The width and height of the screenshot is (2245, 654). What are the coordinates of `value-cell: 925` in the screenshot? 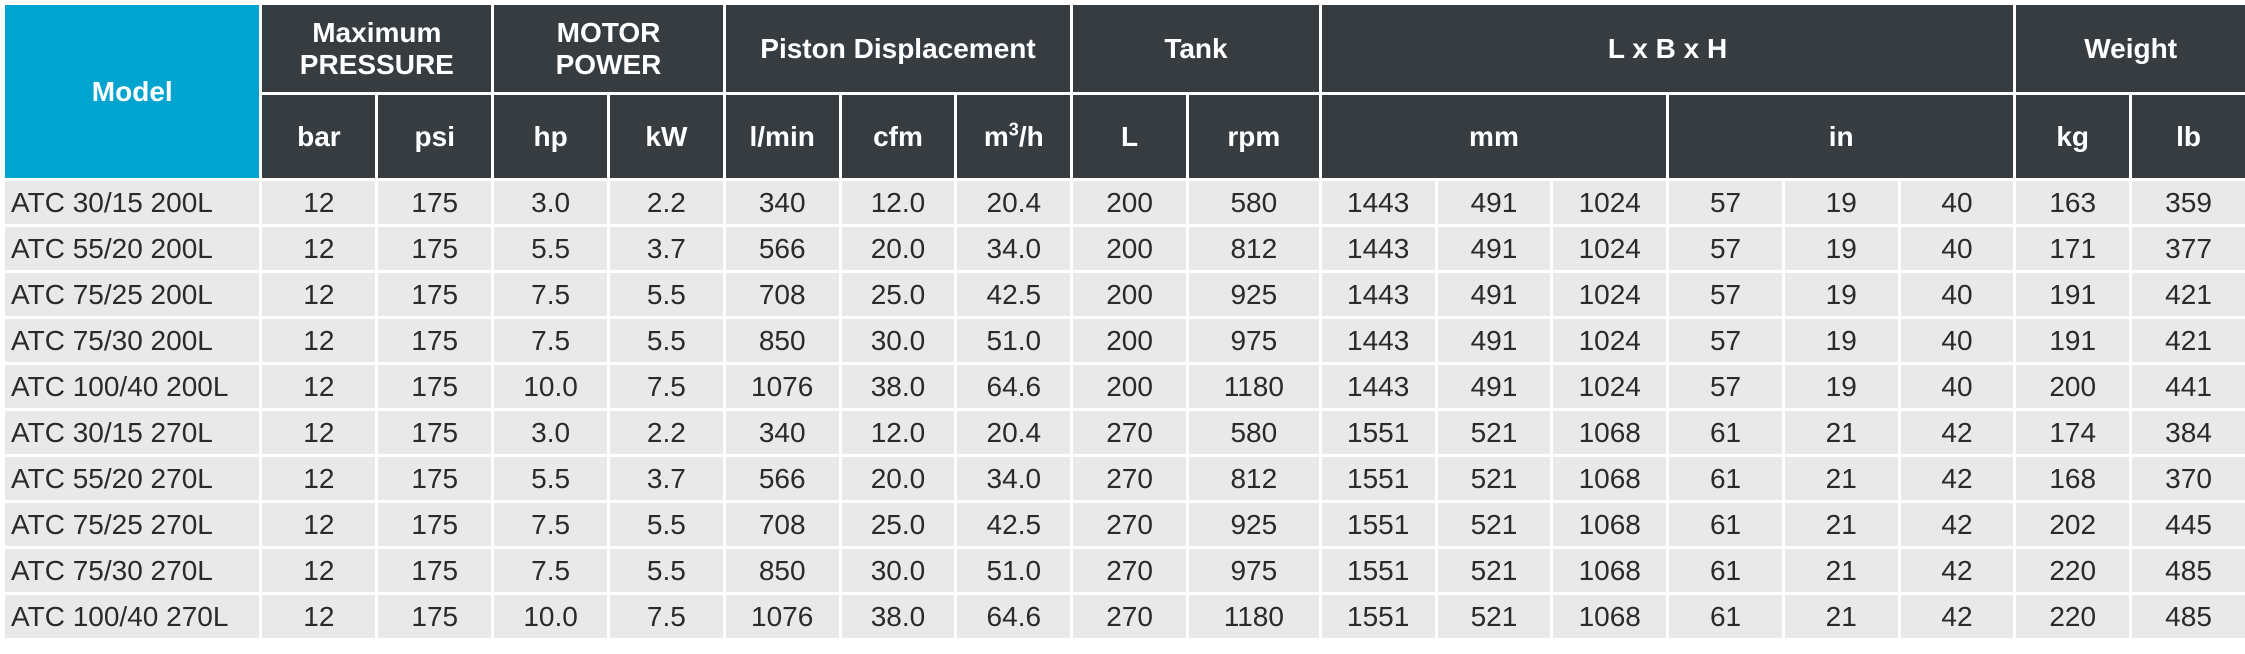 It's located at (1253, 294).